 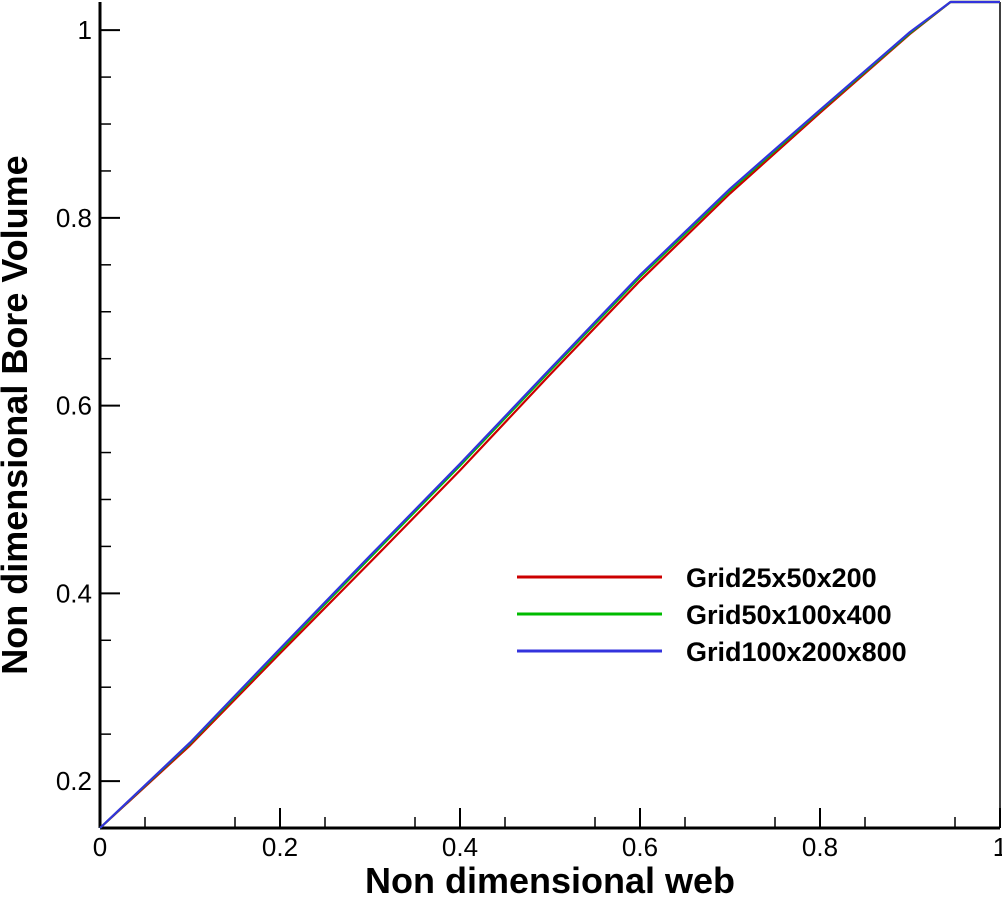 What do you see at coordinates (85, 30) in the screenshot?
I see `y-tick-label: 1` at bounding box center [85, 30].